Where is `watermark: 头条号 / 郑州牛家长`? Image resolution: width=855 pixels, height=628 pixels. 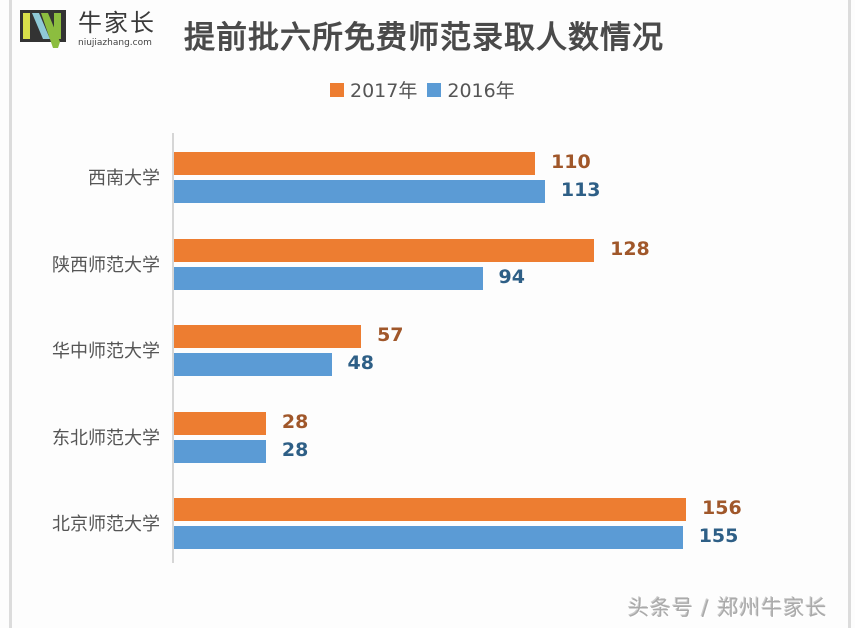 watermark: 头条号 / 郑州牛家长 is located at coordinates (728, 608).